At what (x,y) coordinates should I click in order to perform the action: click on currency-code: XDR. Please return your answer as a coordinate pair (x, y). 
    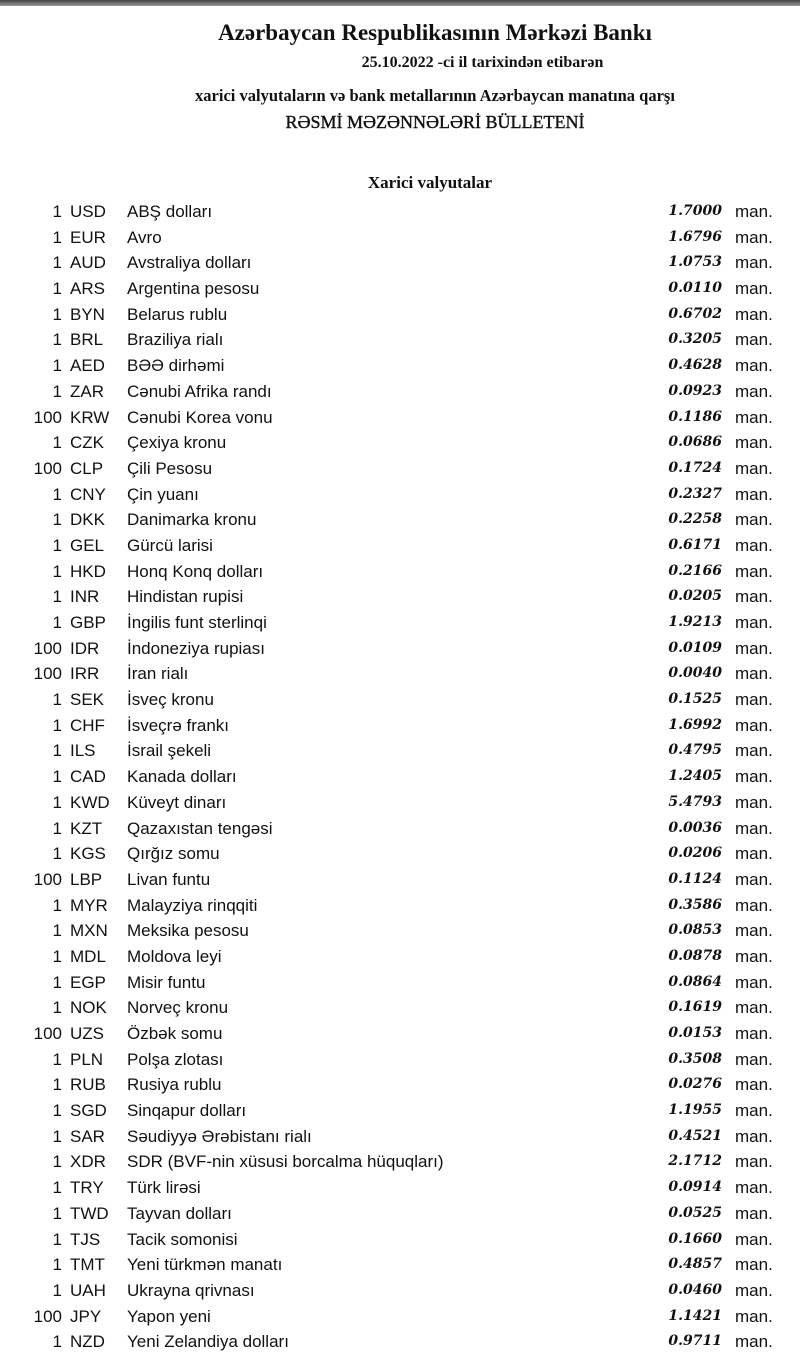
    Looking at the image, I should click on (88, 1162).